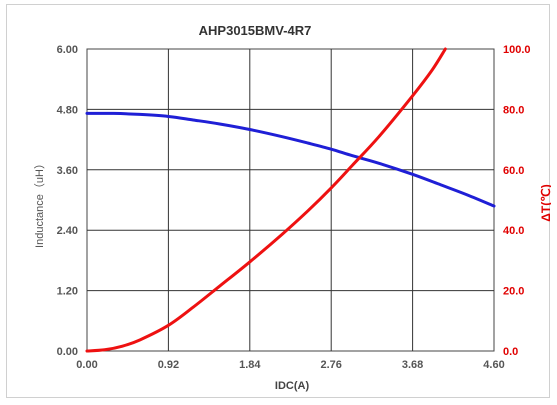 The image size is (557, 405). I want to click on x-tick-label: 4.60, so click(493, 365).